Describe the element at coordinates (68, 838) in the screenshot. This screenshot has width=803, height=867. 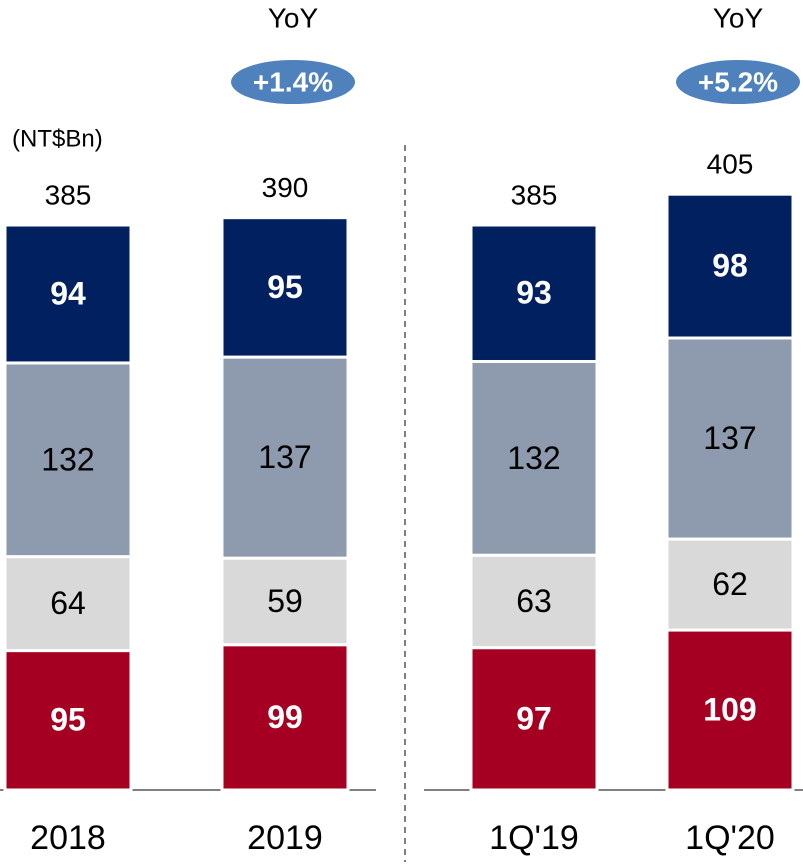
I see `x-tick-label: 2018` at that location.